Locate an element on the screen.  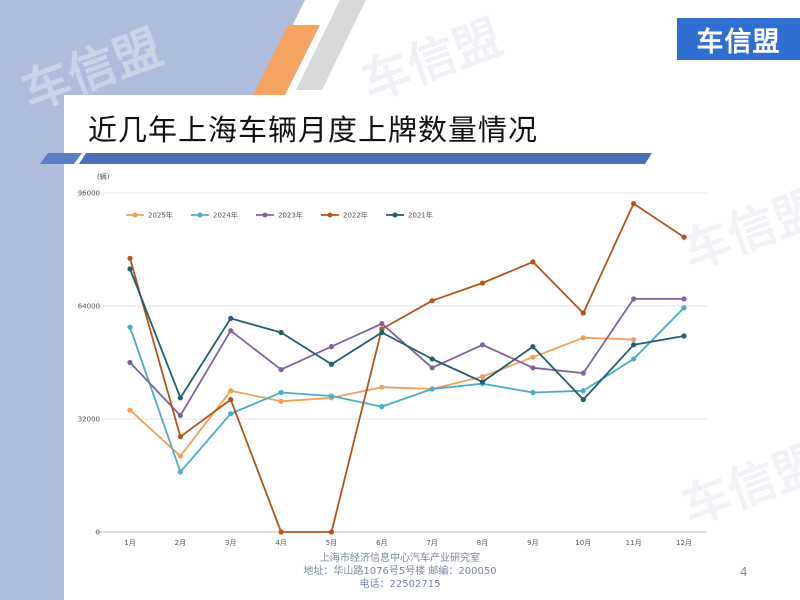
legend-label: 2021年 is located at coordinates (420, 215).